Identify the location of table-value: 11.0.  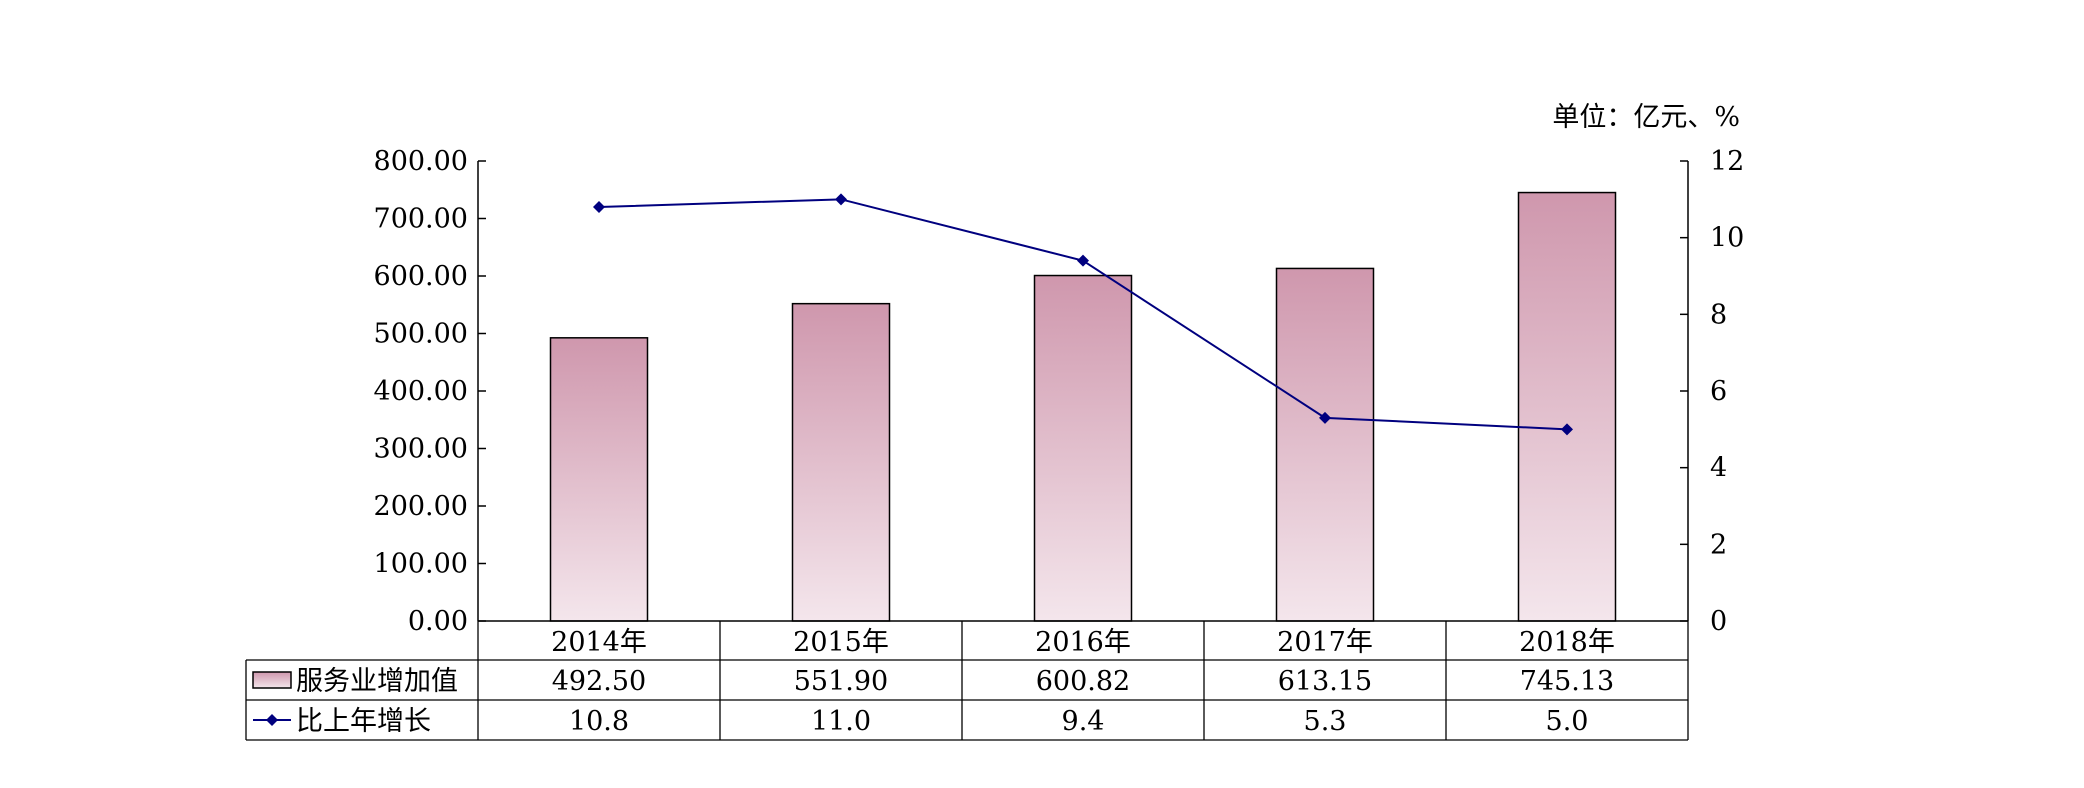
(841, 721).